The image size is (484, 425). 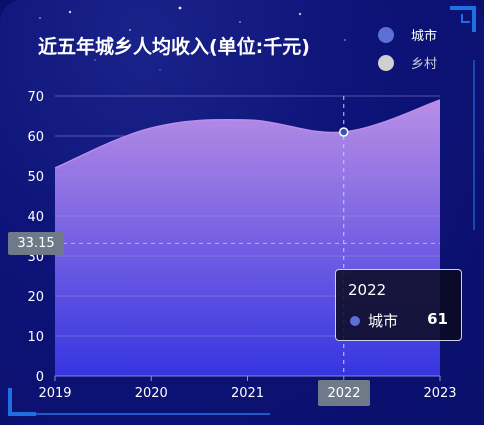 I want to click on y-tick-label: 0, so click(x=40, y=377).